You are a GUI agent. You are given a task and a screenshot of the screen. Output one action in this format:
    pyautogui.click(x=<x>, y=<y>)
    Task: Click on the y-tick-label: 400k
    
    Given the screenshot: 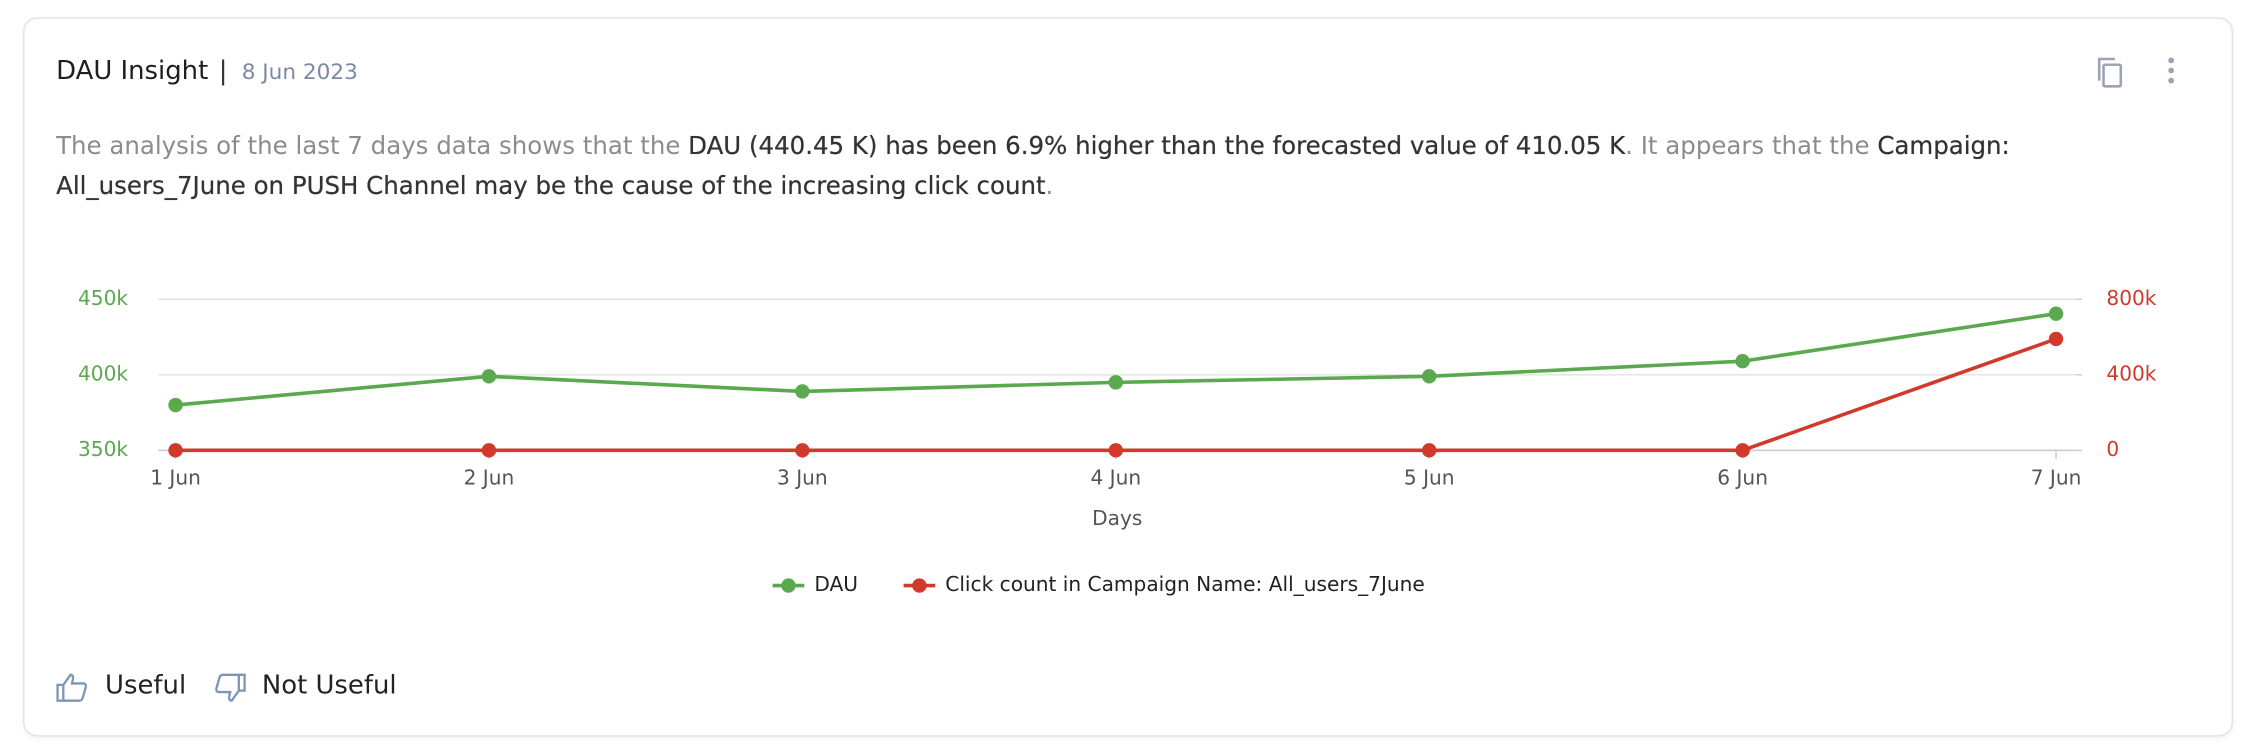 What is the action you would take?
    pyautogui.click(x=103, y=373)
    